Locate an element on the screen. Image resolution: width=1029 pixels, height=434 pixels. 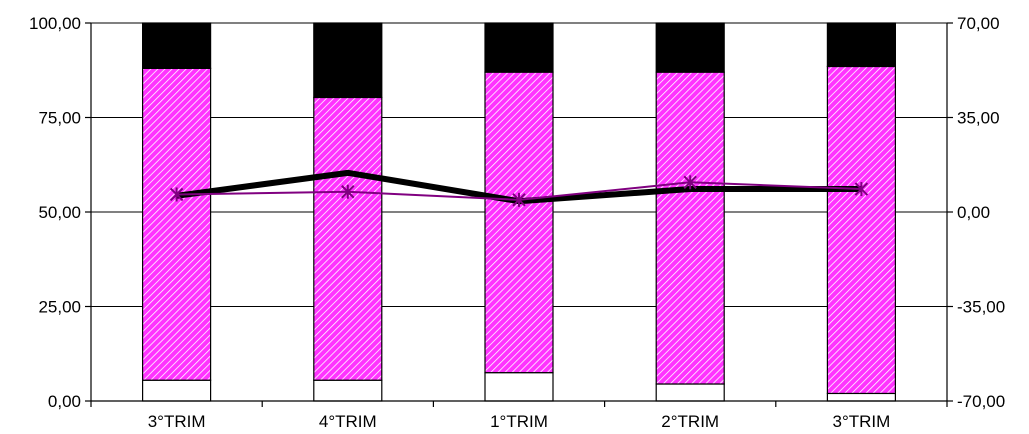
y-left-tick-label: 50,00 is located at coordinates (59, 212).